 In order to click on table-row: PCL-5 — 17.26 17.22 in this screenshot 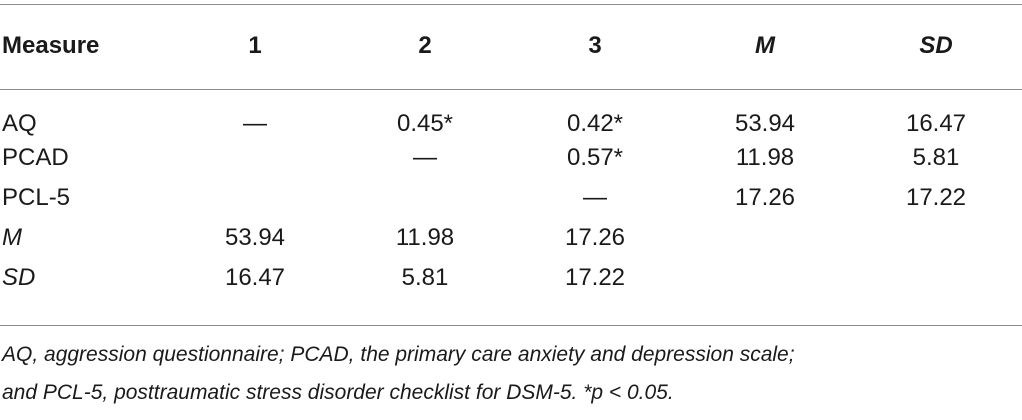, I will do `click(511, 198)`.